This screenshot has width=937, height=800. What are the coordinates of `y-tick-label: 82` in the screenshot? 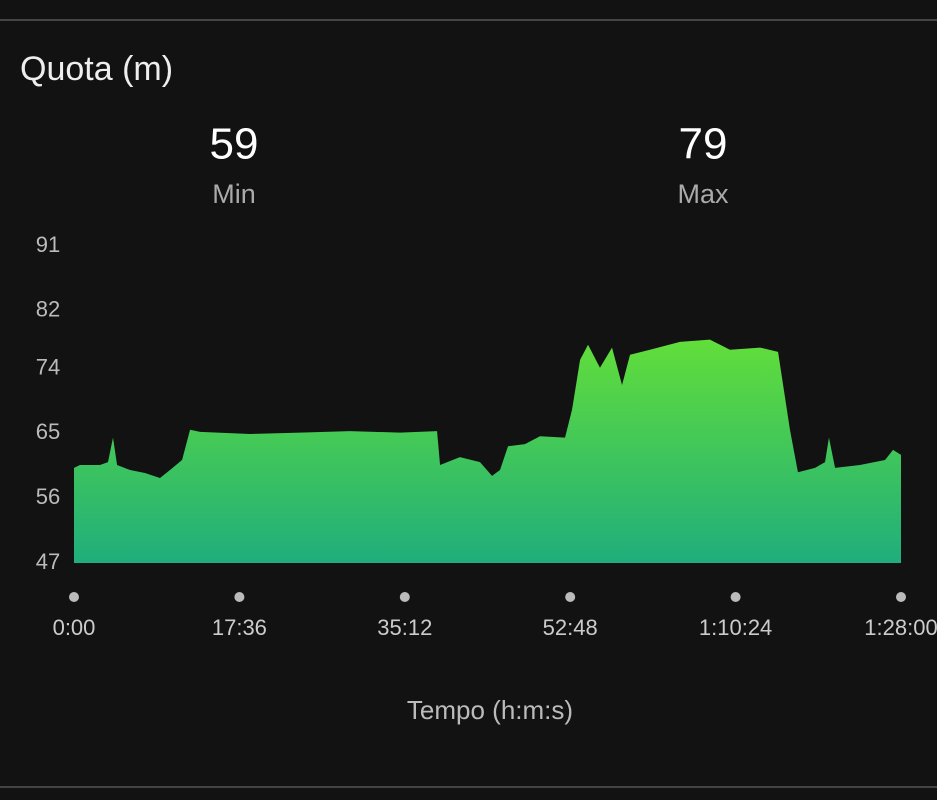 It's located at (48, 309).